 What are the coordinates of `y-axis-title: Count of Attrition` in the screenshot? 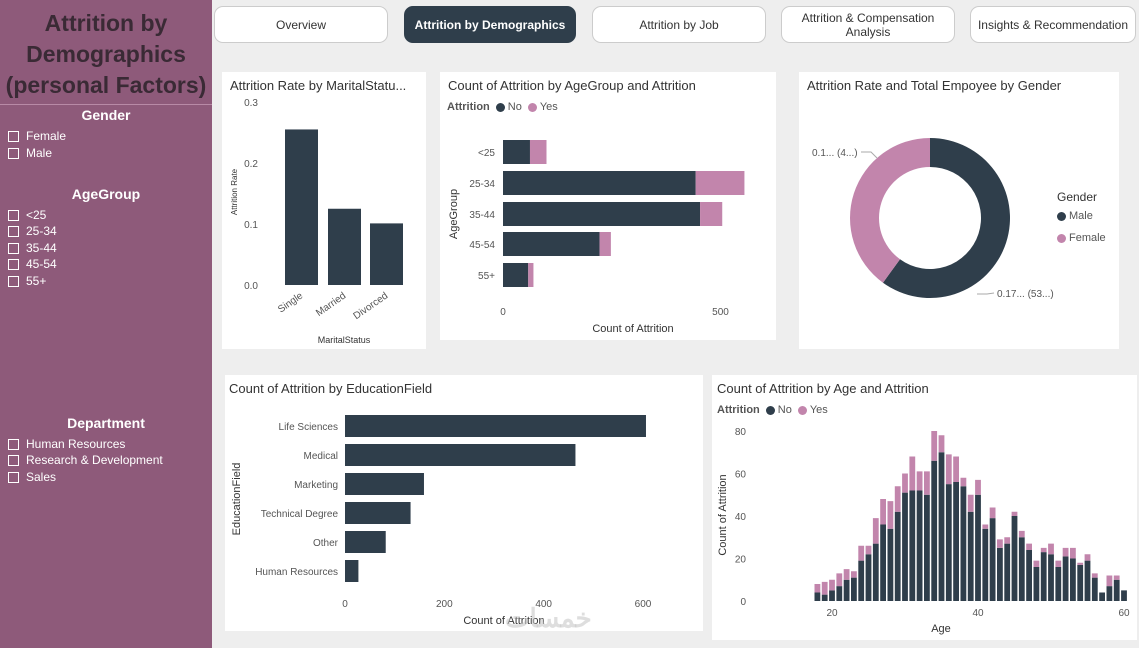 It's located at (723, 514).